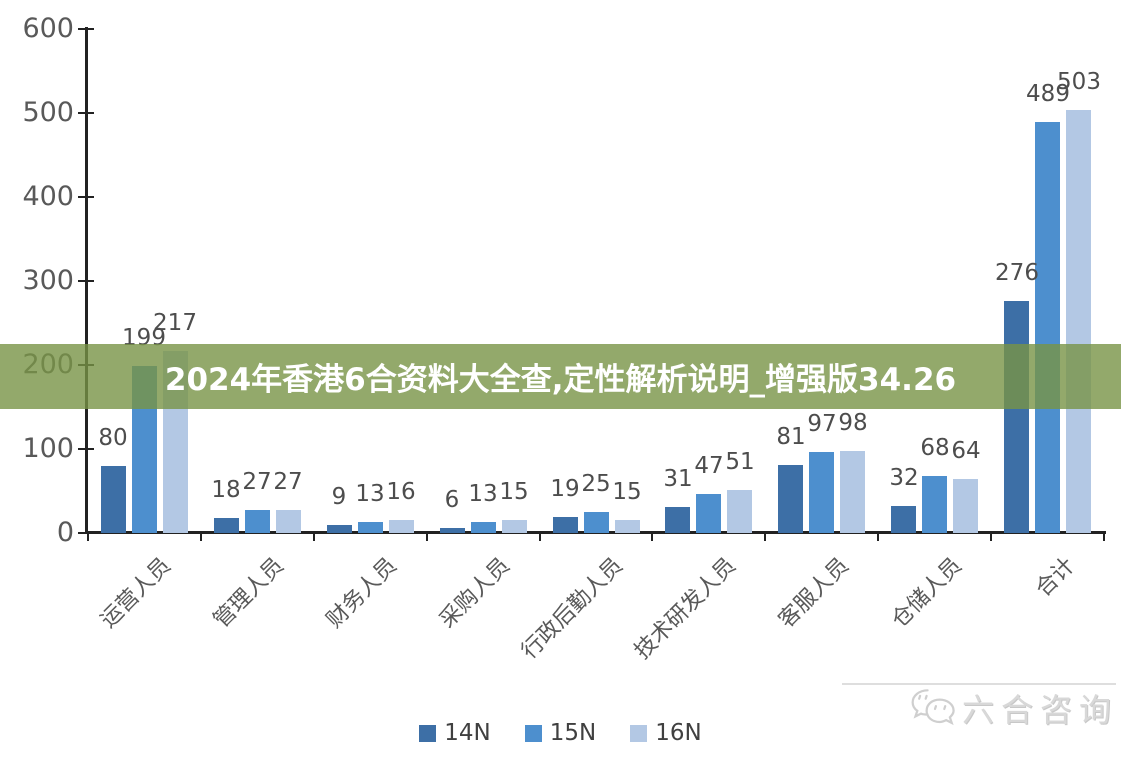 Image resolution: width=1121 pixels, height=757 pixels. What do you see at coordinates (175, 323) in the screenshot?
I see `value-label: 217` at bounding box center [175, 323].